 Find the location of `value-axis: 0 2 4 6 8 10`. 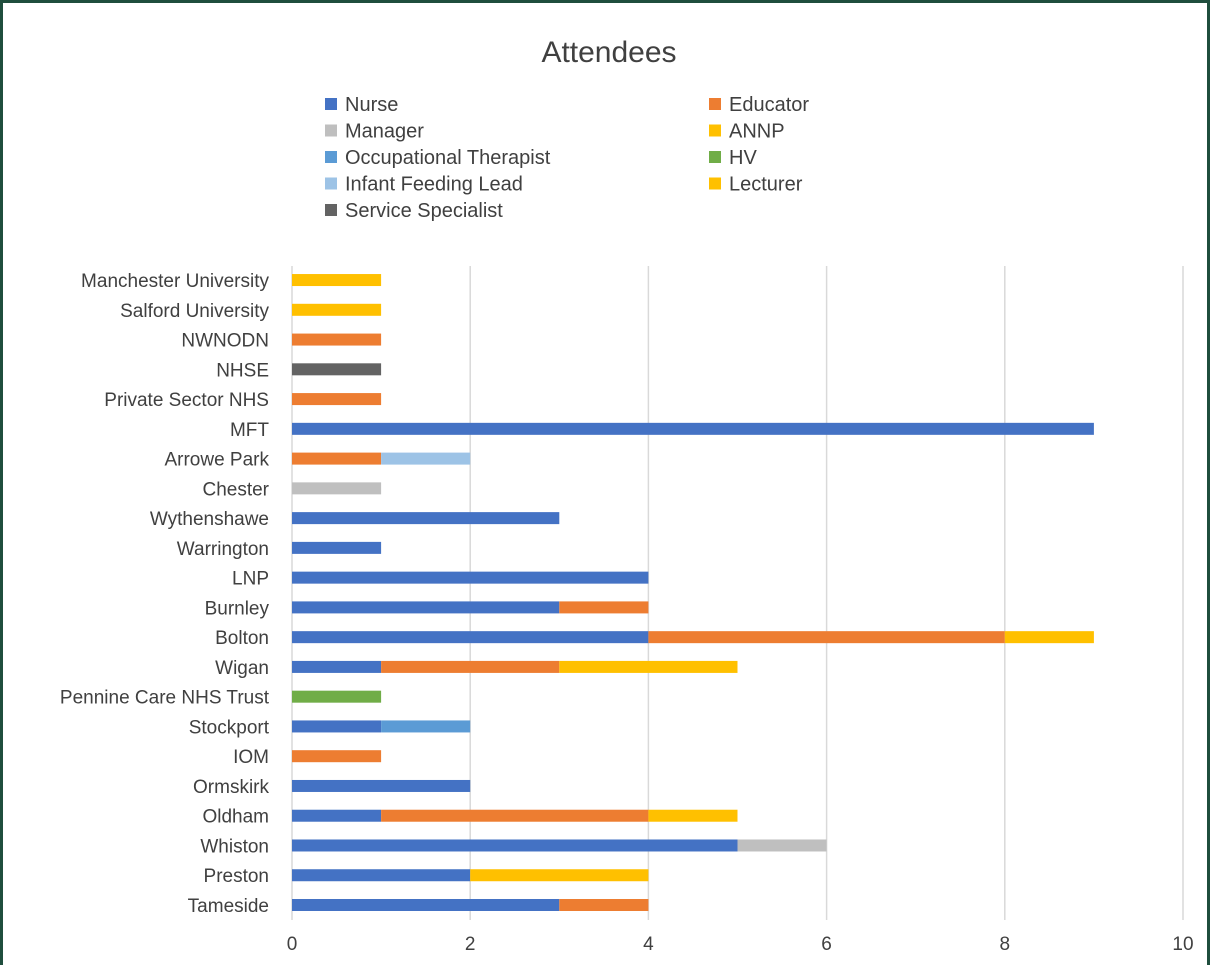

value-axis: 0 2 4 6 8 10 is located at coordinates (740, 944).